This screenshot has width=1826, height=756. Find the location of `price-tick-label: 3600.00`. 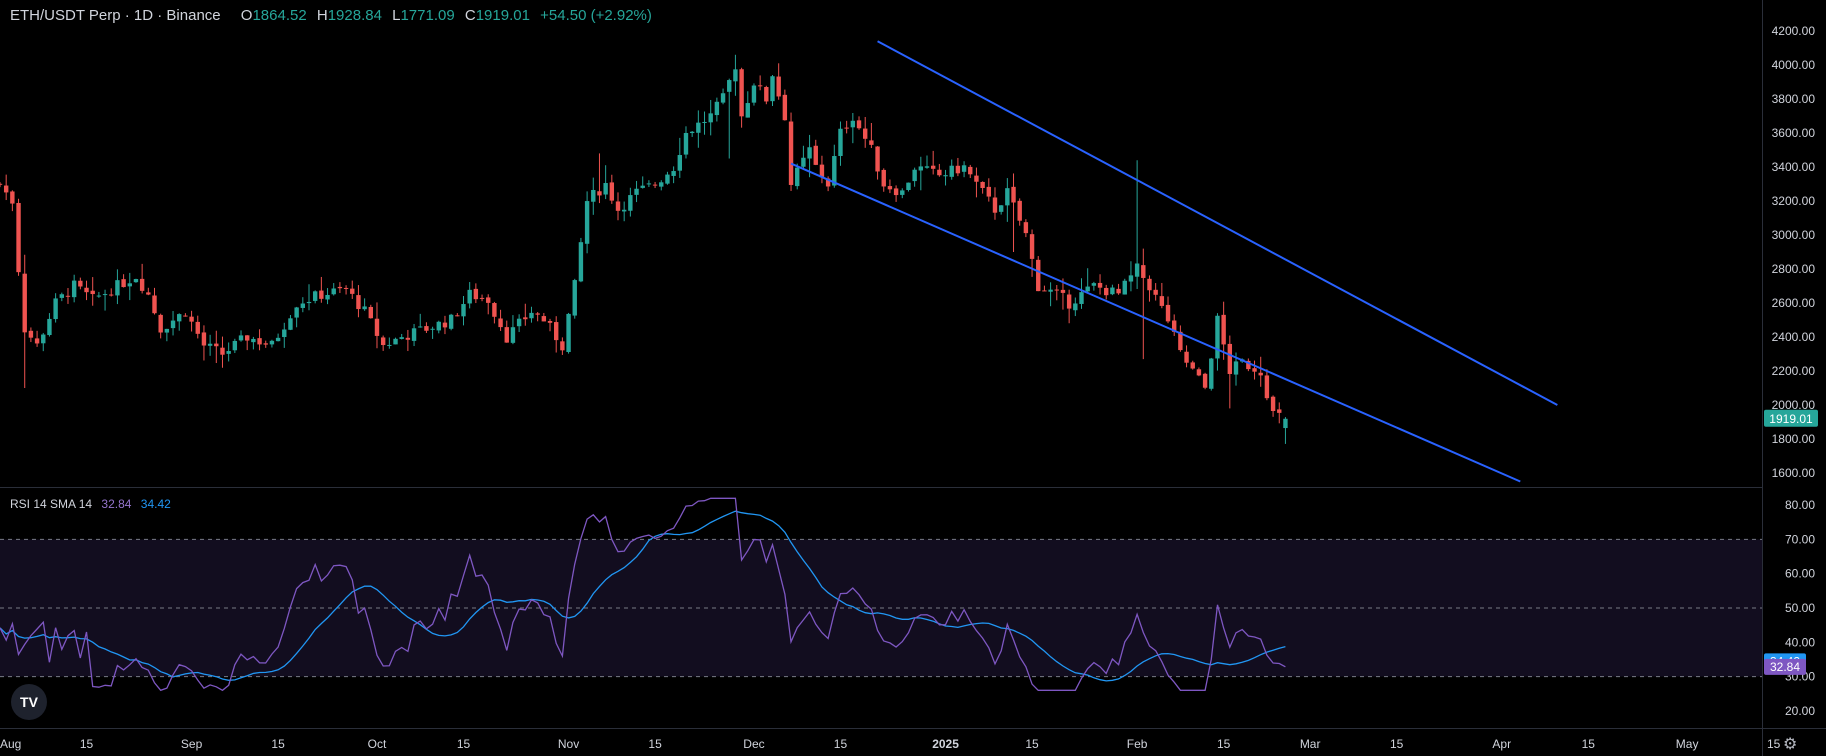

price-tick-label: 3600.00 is located at coordinates (1794, 133).